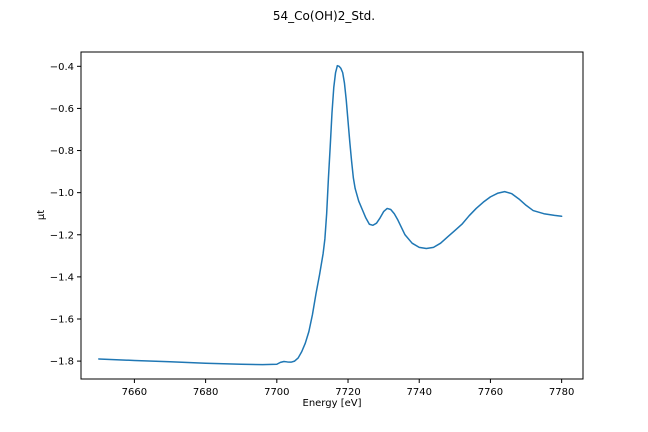 The image size is (648, 432). What do you see at coordinates (62, 319) in the screenshot?
I see `y-tick-label: −1.6` at bounding box center [62, 319].